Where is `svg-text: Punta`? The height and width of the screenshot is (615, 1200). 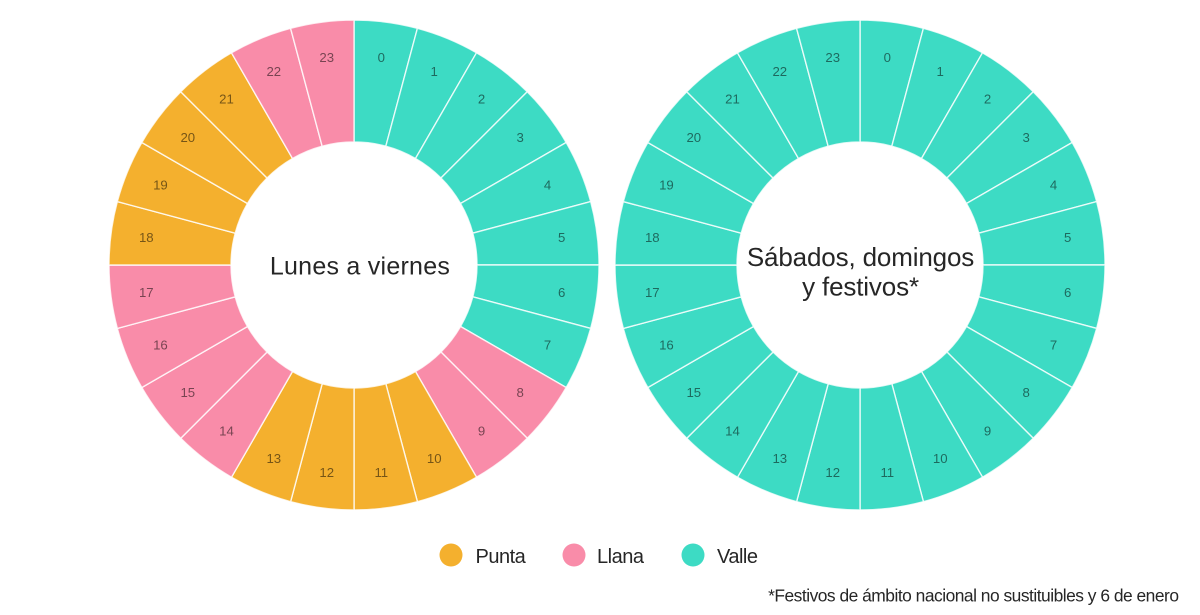
svg-text: Punta is located at coordinates (501, 557).